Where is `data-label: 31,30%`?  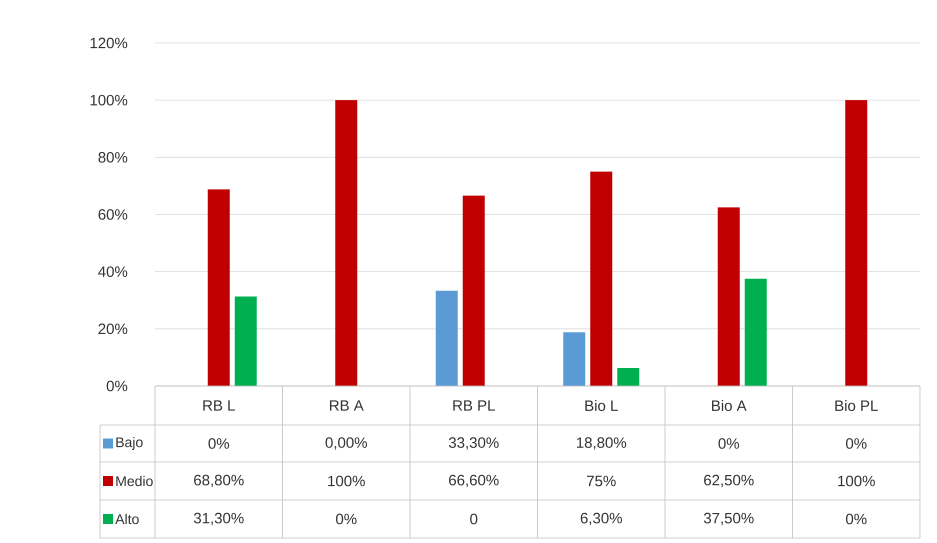
data-label: 31,30% is located at coordinates (219, 519).